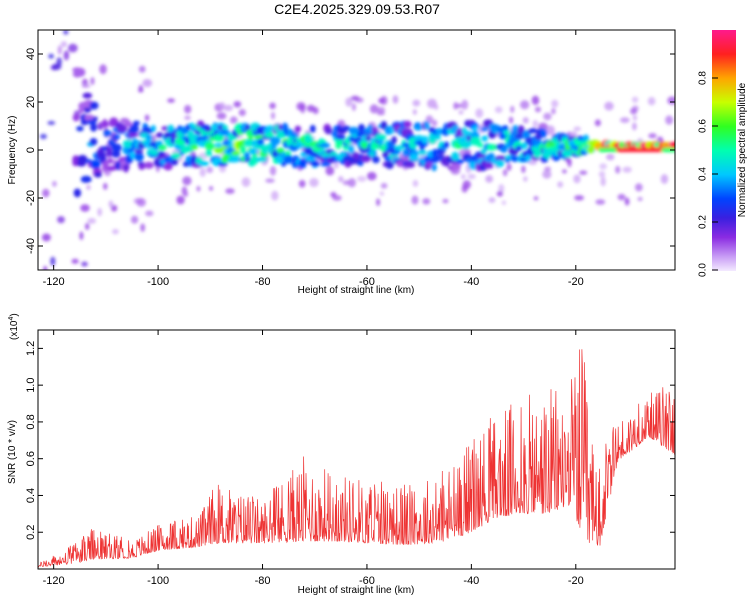 The width and height of the screenshot is (750, 600). Describe the element at coordinates (31, 532) in the screenshot. I see `snr-y-tick-label: 0.2` at that location.